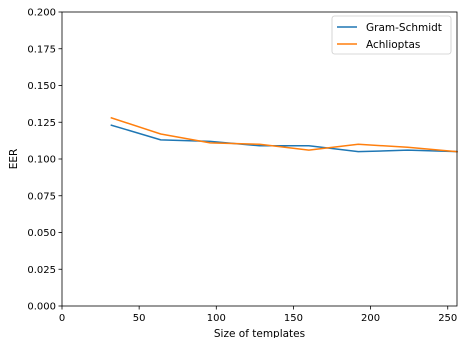 This screenshot has width=458, height=338. I want to click on y-tick-label: 0.025, so click(41, 270).